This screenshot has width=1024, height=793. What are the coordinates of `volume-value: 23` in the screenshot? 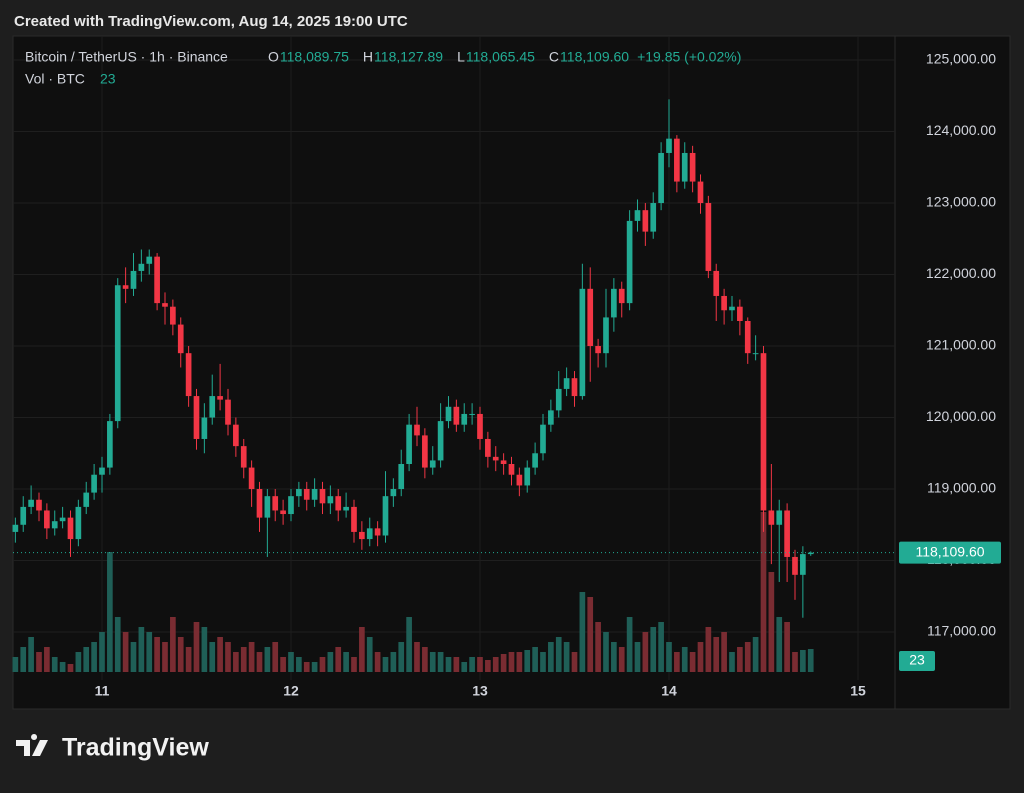 It's located at (108, 79).